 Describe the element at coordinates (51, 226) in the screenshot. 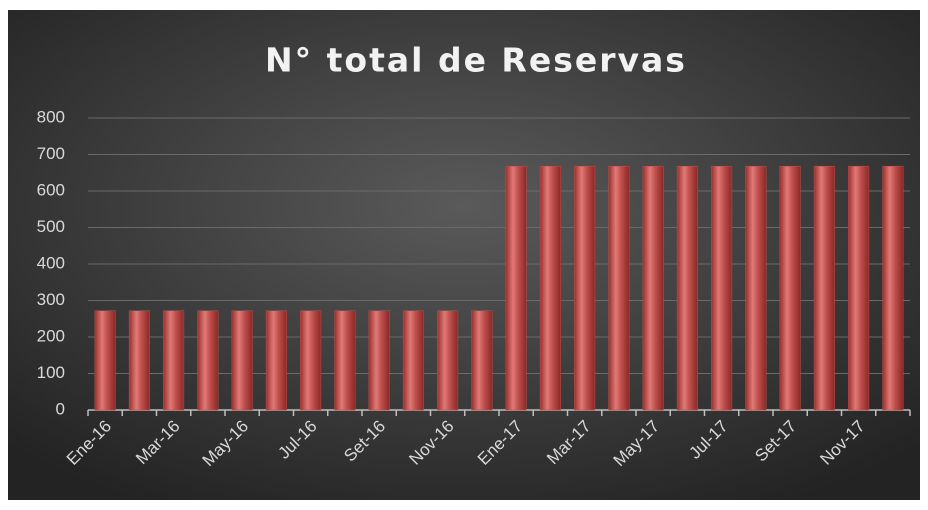

I see `y-tick-label: 500` at that location.